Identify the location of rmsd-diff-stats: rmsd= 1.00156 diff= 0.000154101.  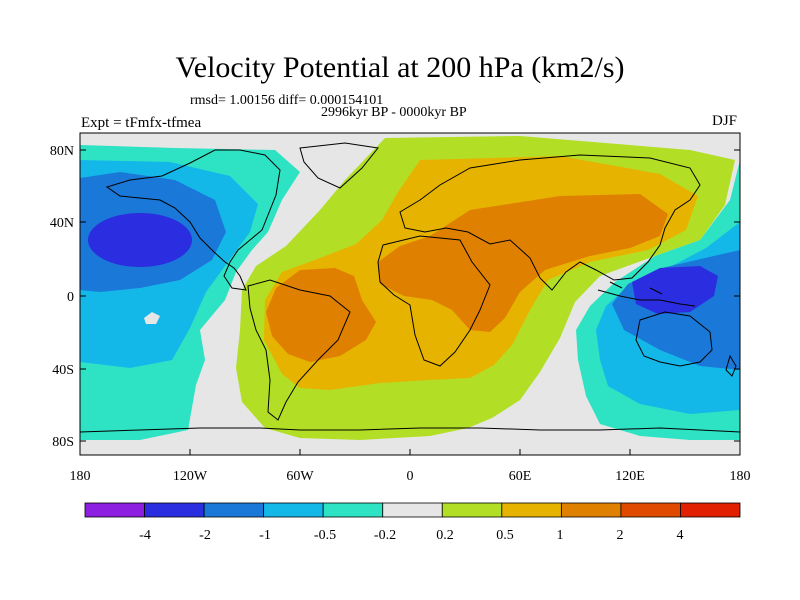
(287, 100).